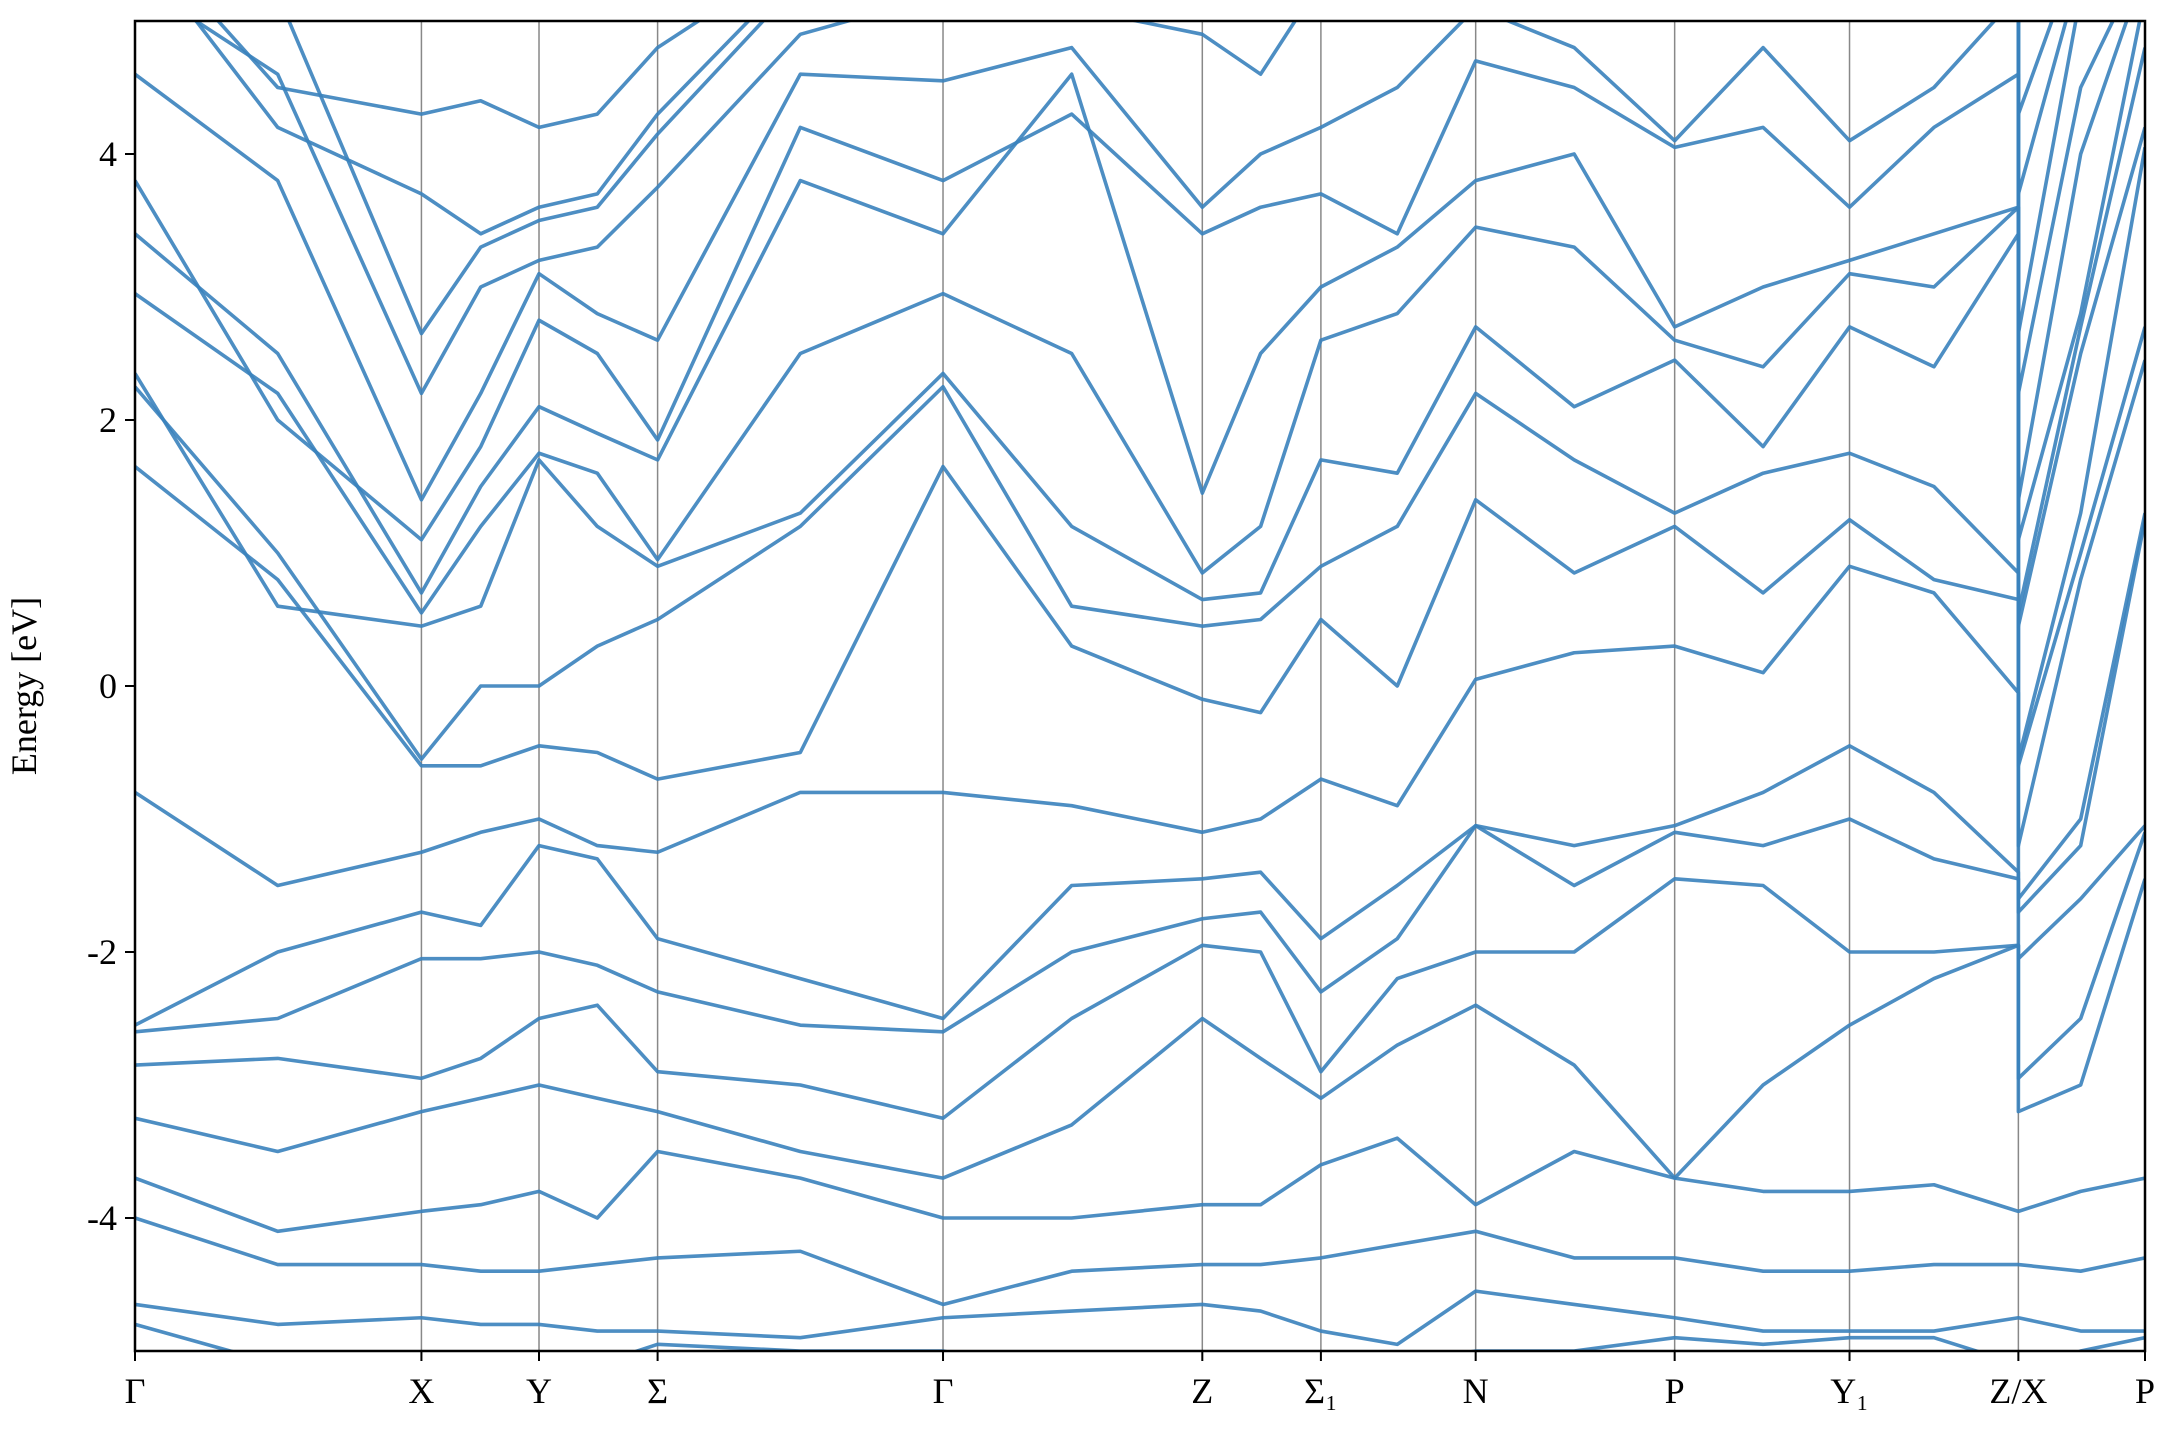 The height and width of the screenshot is (1440, 2160). Describe the element at coordinates (102, 1218) in the screenshot. I see `y-tick-label: -4` at that location.